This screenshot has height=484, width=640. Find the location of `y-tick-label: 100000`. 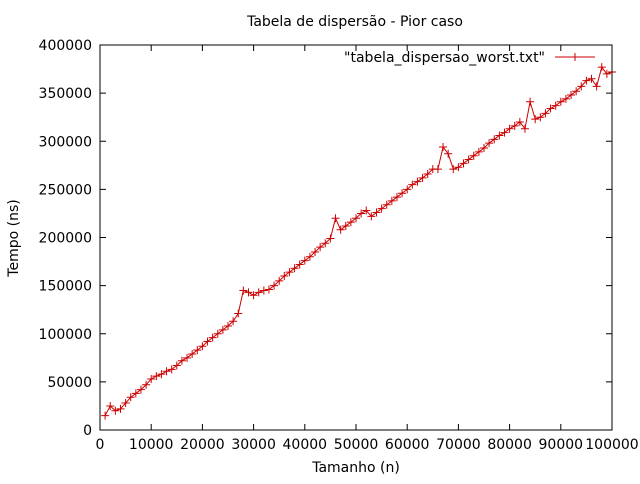

y-tick-label: 100000 is located at coordinates (65, 335).